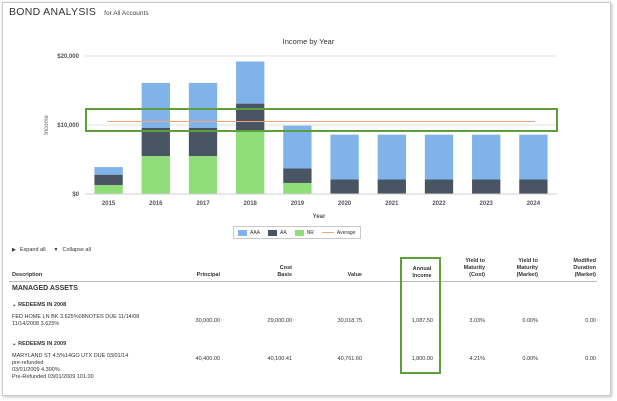  I want to click on col-mod-duration-line1: Modified, so click(584, 261).